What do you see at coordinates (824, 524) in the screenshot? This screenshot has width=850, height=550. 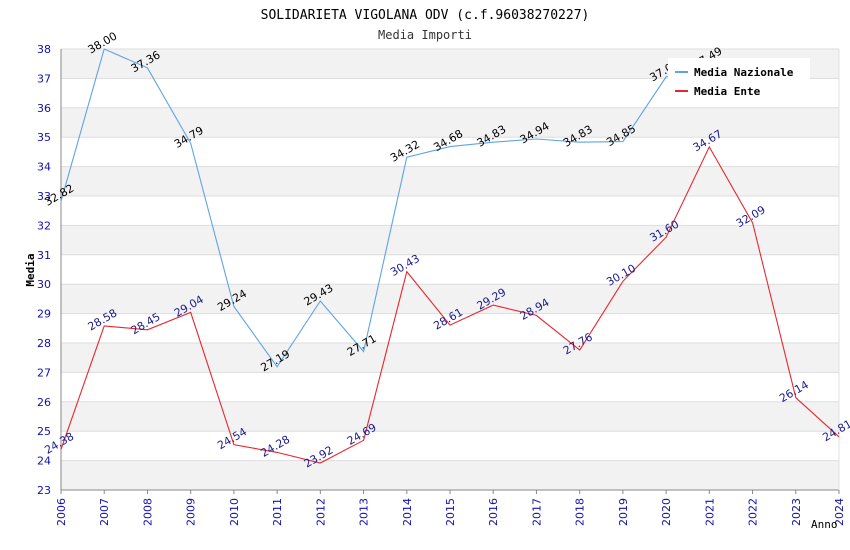 I see `x-axis-label: Anno` at bounding box center [824, 524].